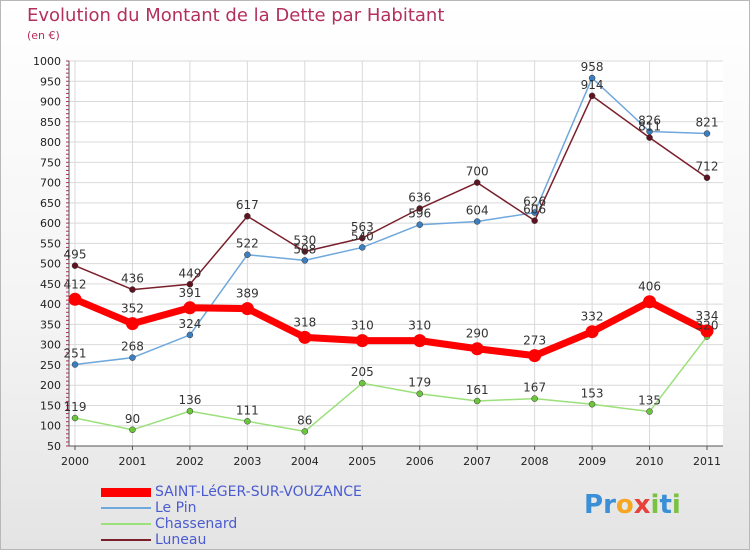  Describe the element at coordinates (50, 365) in the screenshot. I see `y-tick-label: 250` at that location.